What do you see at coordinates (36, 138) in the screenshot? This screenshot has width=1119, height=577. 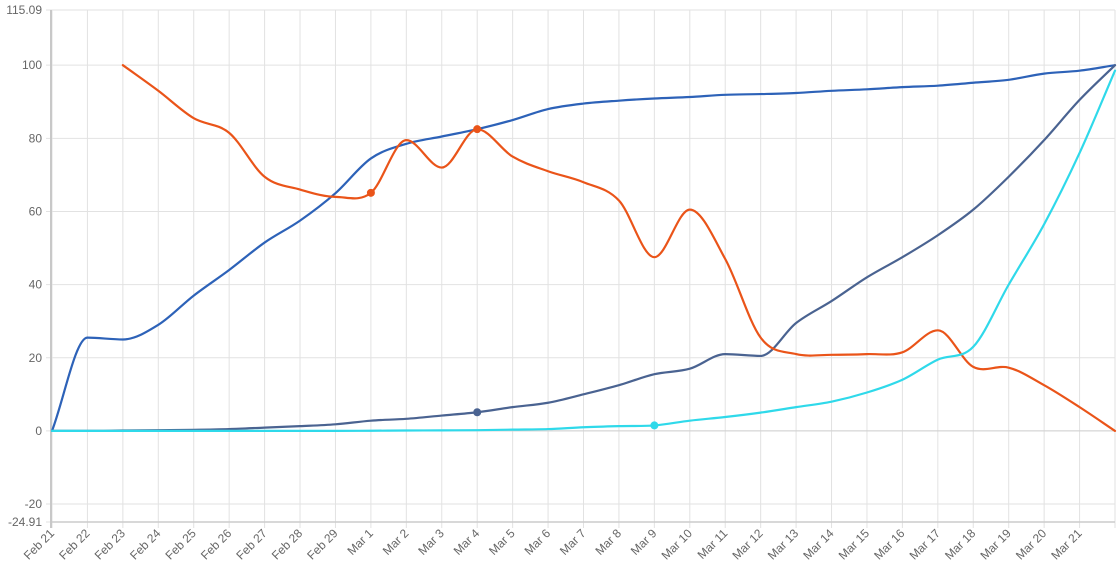 I see `y-tick-label: 80` at bounding box center [36, 138].